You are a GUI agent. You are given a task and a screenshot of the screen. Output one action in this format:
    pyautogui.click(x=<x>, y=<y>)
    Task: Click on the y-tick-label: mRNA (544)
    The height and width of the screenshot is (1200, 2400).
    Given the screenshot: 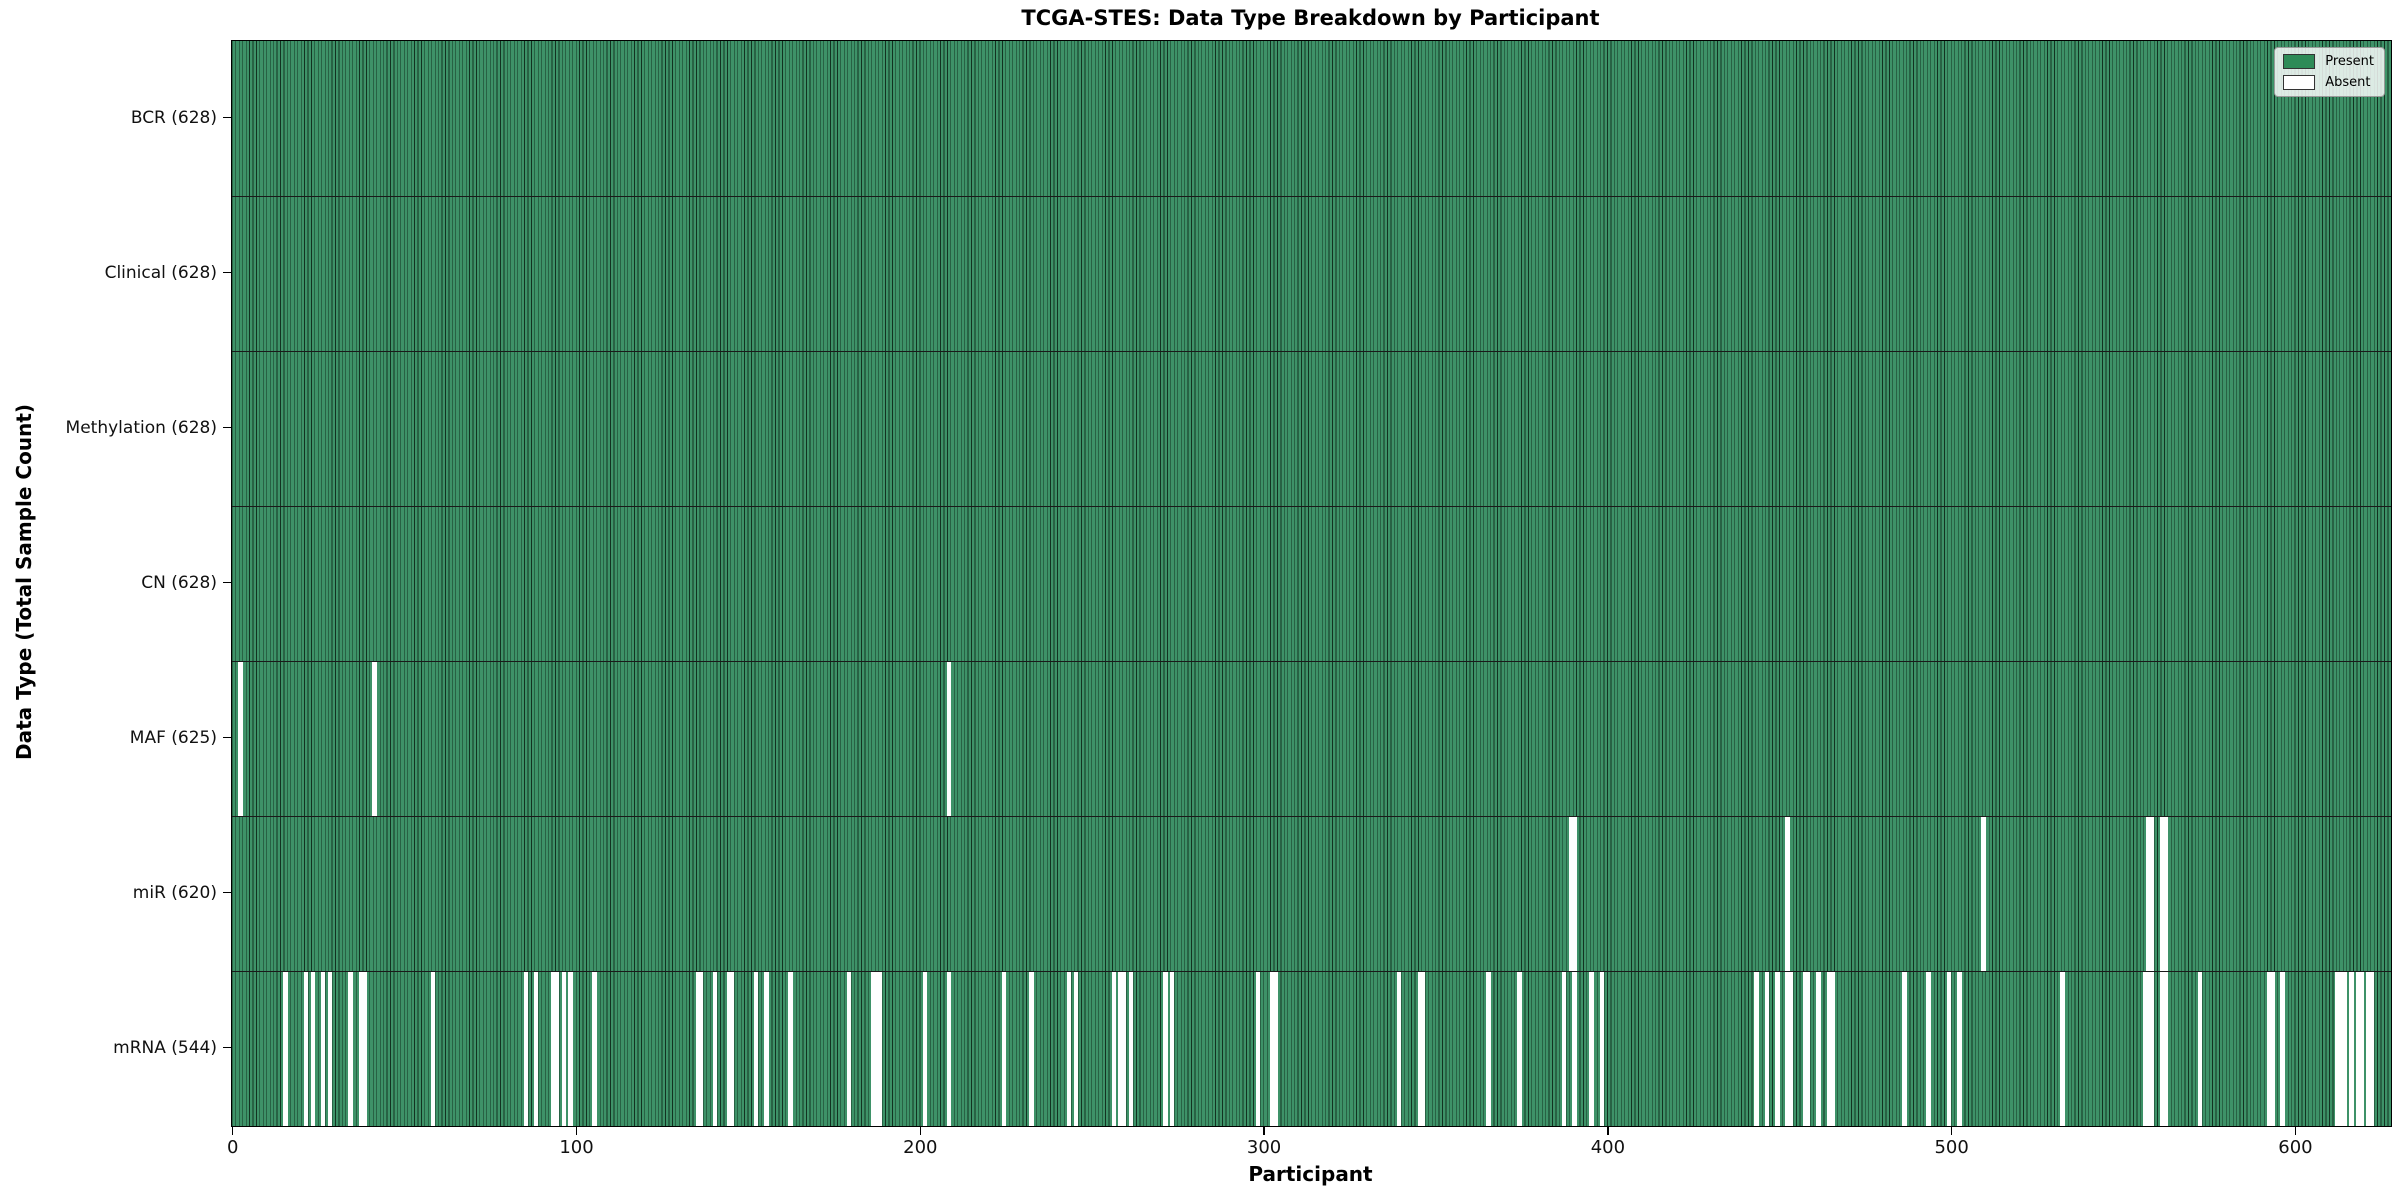 What is the action you would take?
    pyautogui.click(x=165, y=1047)
    